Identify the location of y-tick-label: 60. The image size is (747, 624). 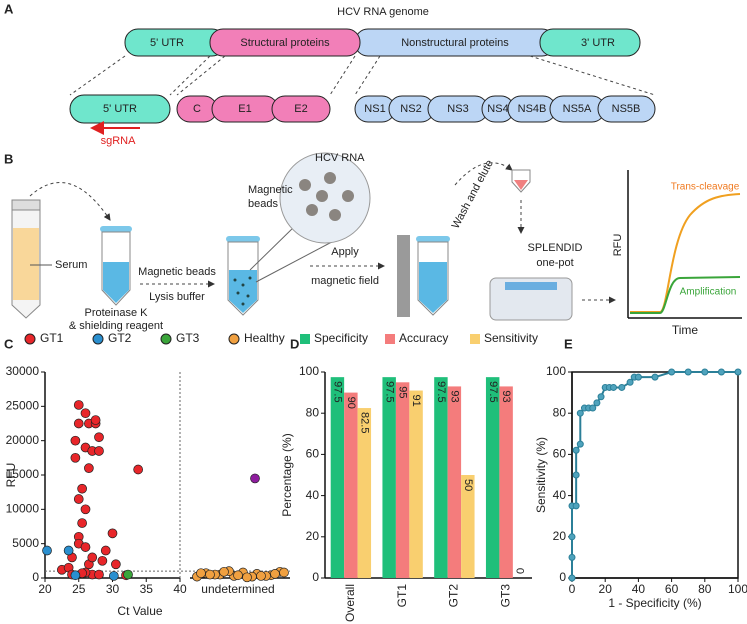
(313, 454).